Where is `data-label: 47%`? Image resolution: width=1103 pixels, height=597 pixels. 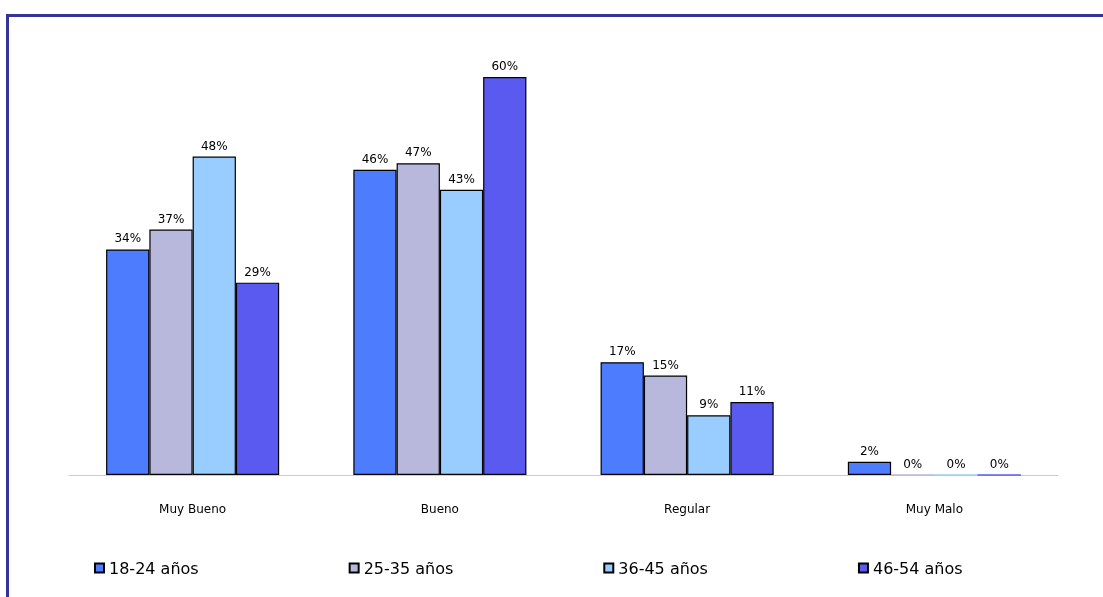 data-label: 47% is located at coordinates (418, 152).